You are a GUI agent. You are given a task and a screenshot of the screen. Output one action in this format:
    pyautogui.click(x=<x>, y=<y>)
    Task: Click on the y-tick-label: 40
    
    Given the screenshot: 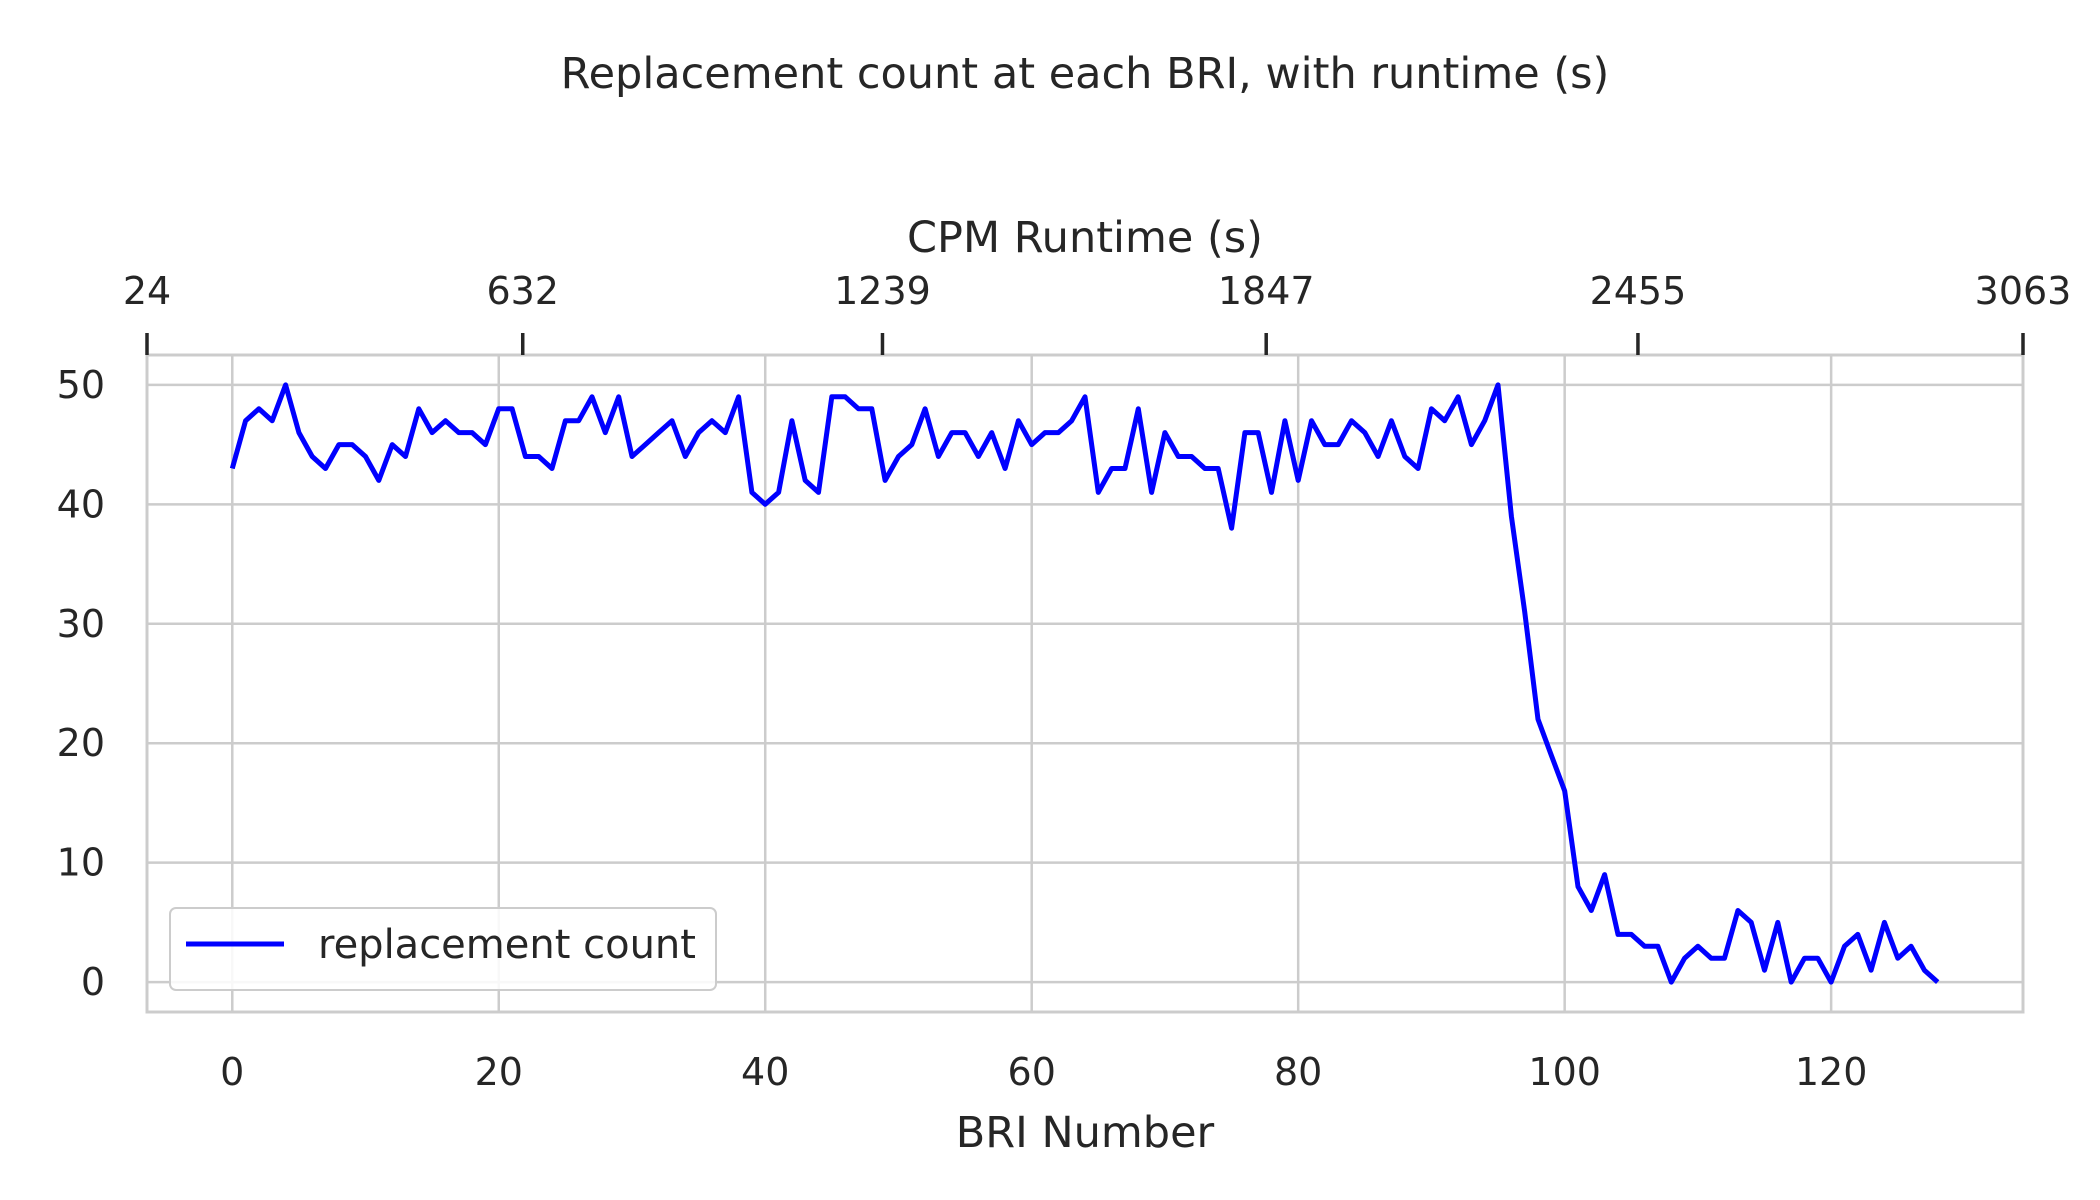 What is the action you would take?
    pyautogui.click(x=81, y=504)
    